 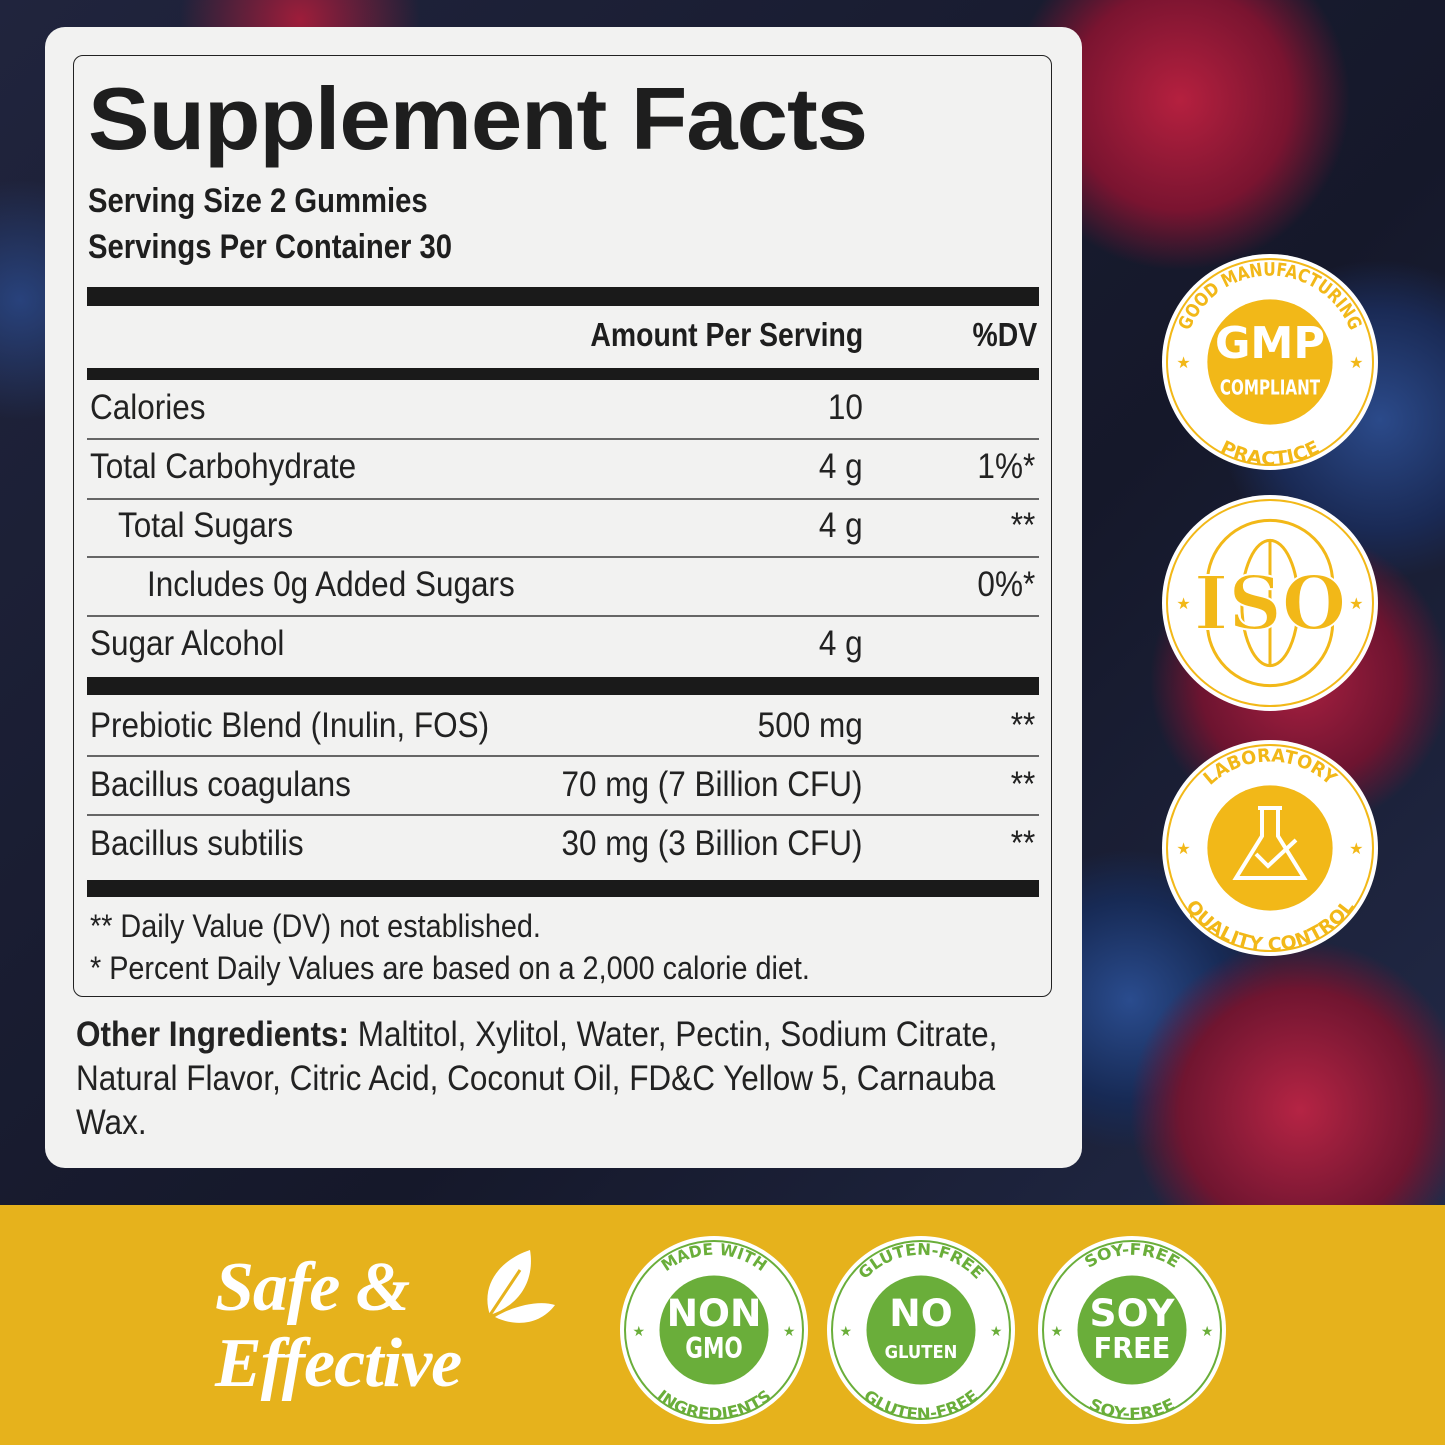 I want to click on nutrient-dv: 0%*, so click(x=1006, y=584).